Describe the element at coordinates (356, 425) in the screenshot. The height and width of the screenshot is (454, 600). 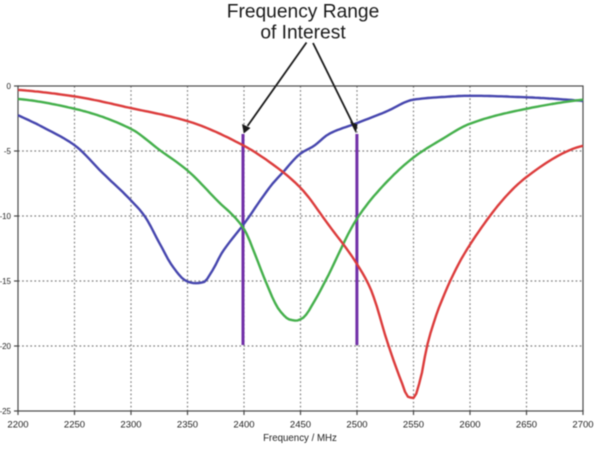
I see `svg-text: 2500` at that location.